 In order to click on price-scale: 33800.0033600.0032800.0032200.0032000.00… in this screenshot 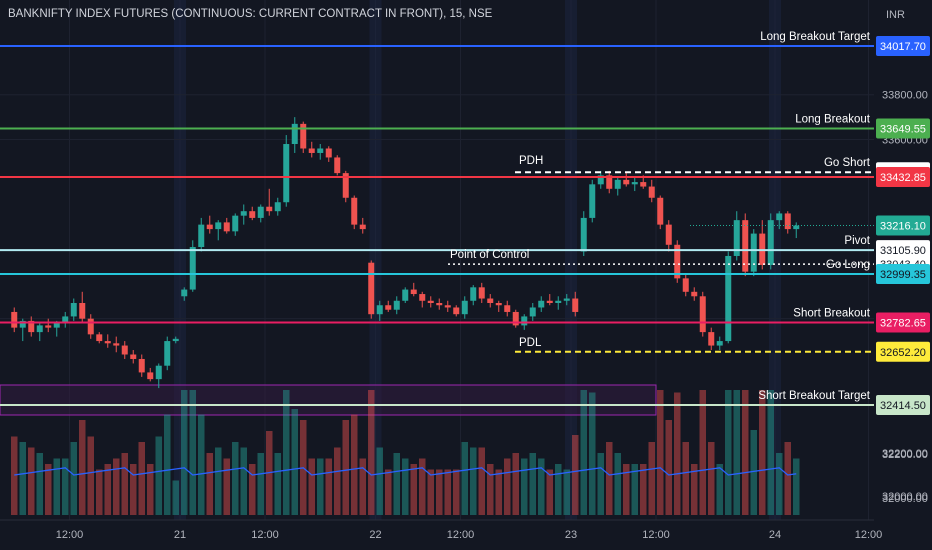, I will do `click(903, 260)`.